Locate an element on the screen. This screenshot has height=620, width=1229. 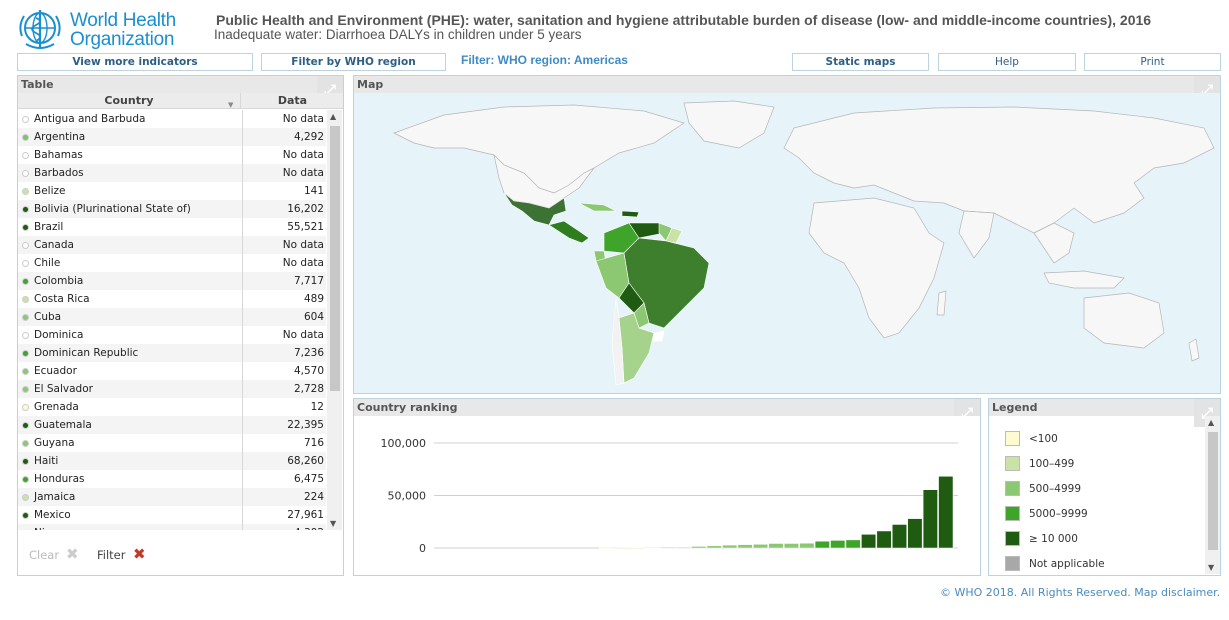
who-emblem-icon is located at coordinates (40, 29).